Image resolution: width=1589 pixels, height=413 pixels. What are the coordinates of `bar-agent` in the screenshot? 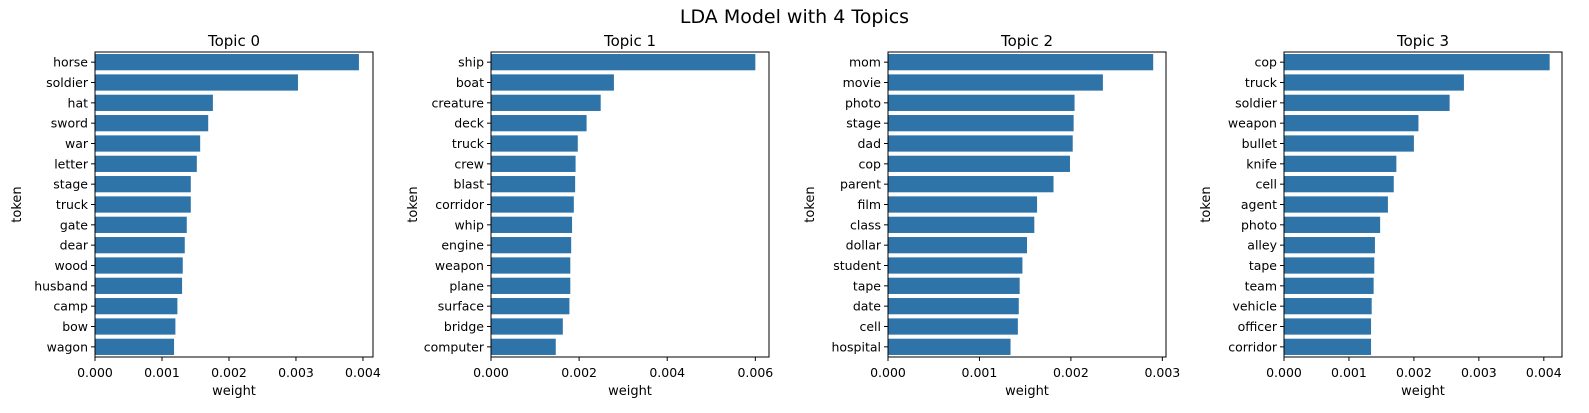 It's located at (1336, 204).